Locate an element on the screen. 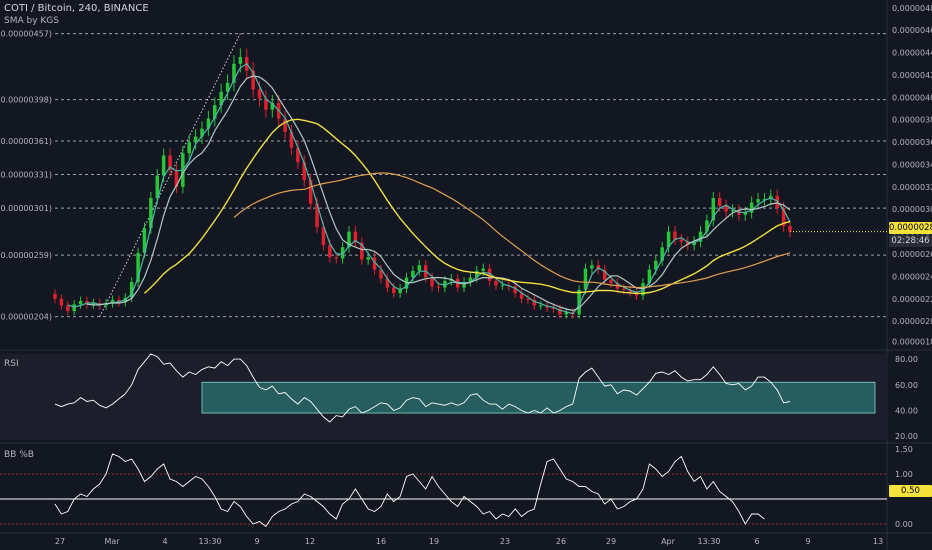  rsi-tick-label: 20.00 is located at coordinates (906, 436).